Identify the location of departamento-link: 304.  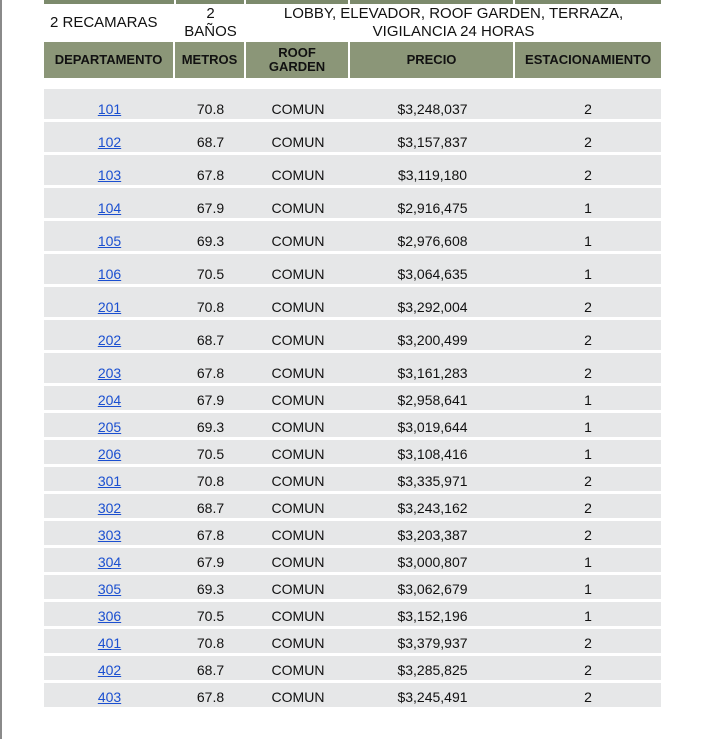
(109, 562).